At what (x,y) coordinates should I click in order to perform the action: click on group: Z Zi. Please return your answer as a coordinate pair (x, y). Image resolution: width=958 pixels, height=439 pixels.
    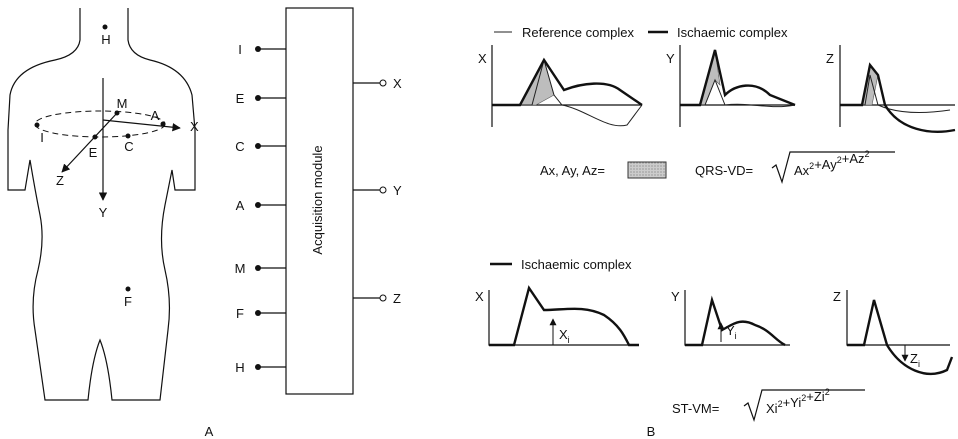
    Looking at the image, I should click on (893, 332).